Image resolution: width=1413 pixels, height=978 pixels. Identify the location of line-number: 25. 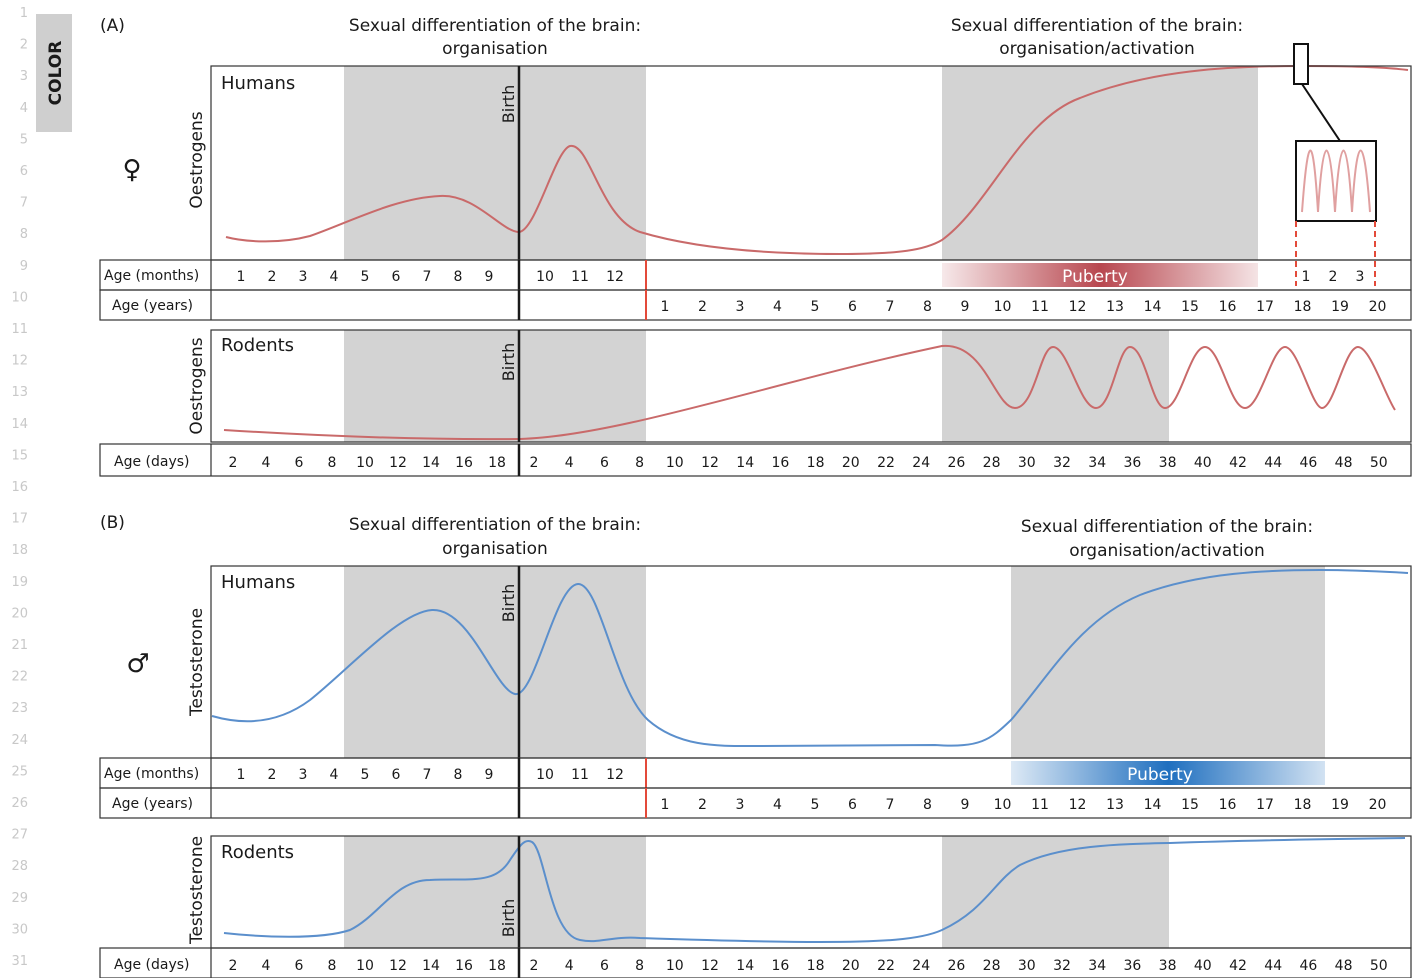
(19, 771).